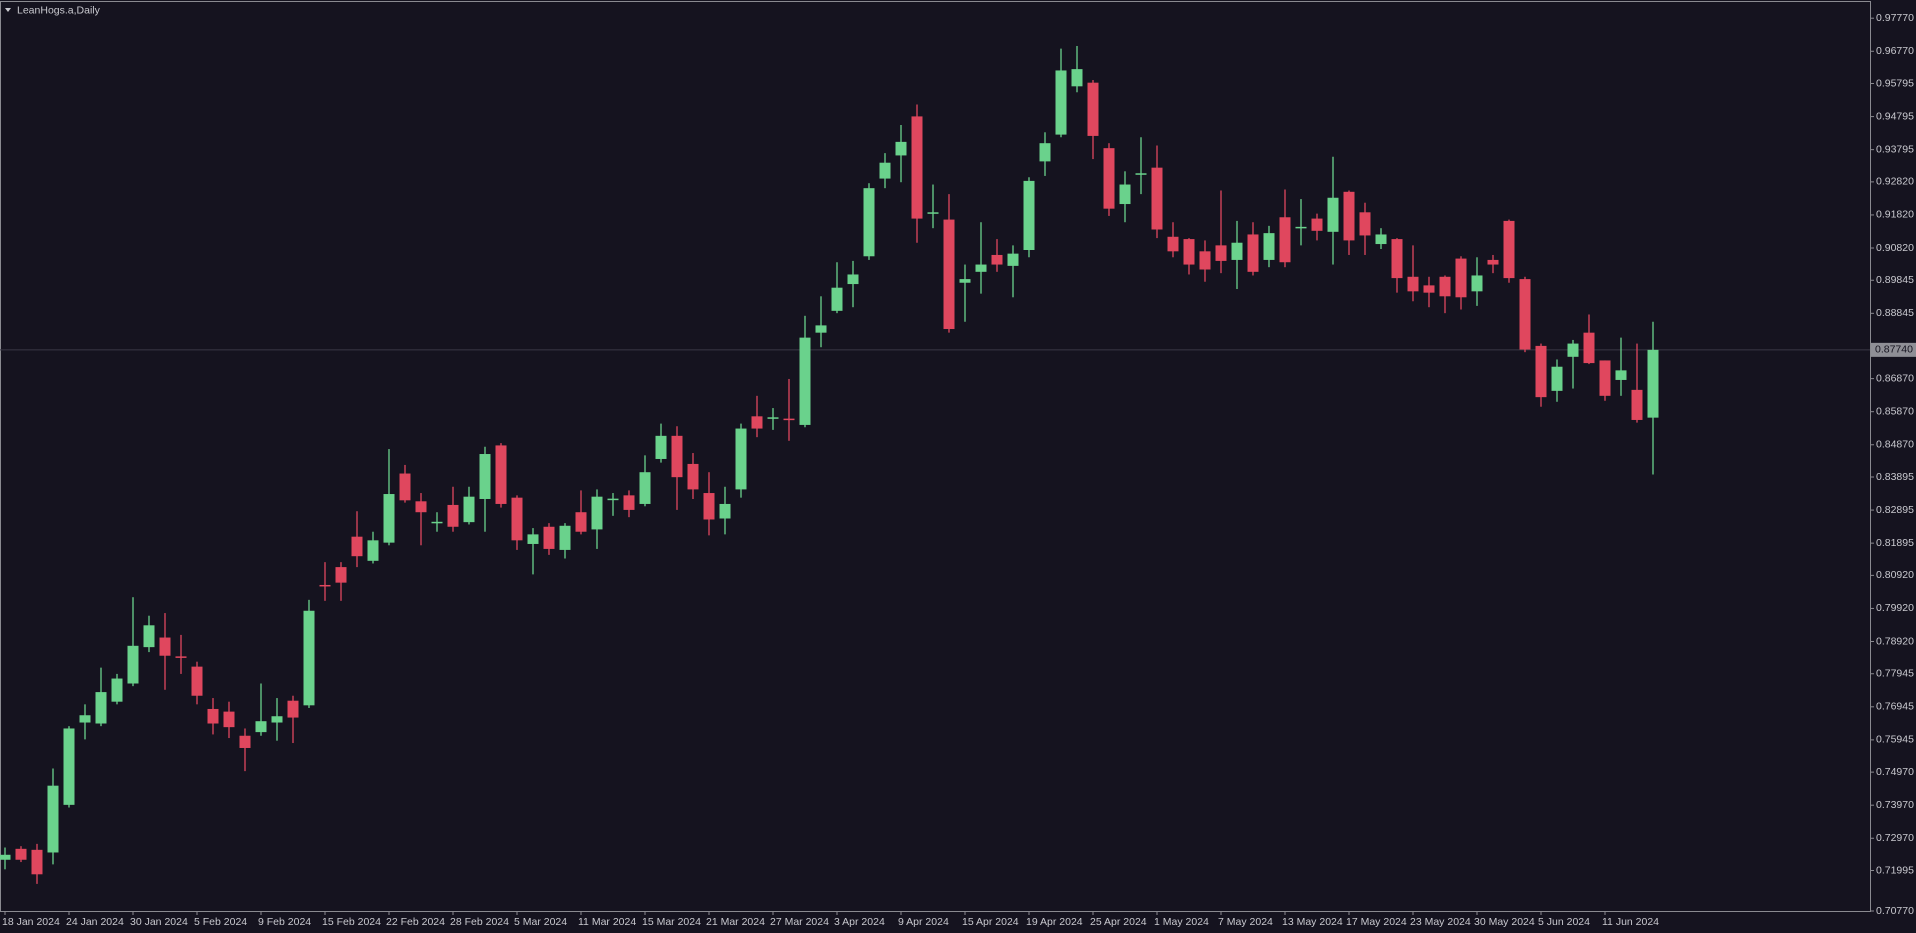  I want to click on x-tick-label: 13 May 2024, so click(1312, 922).